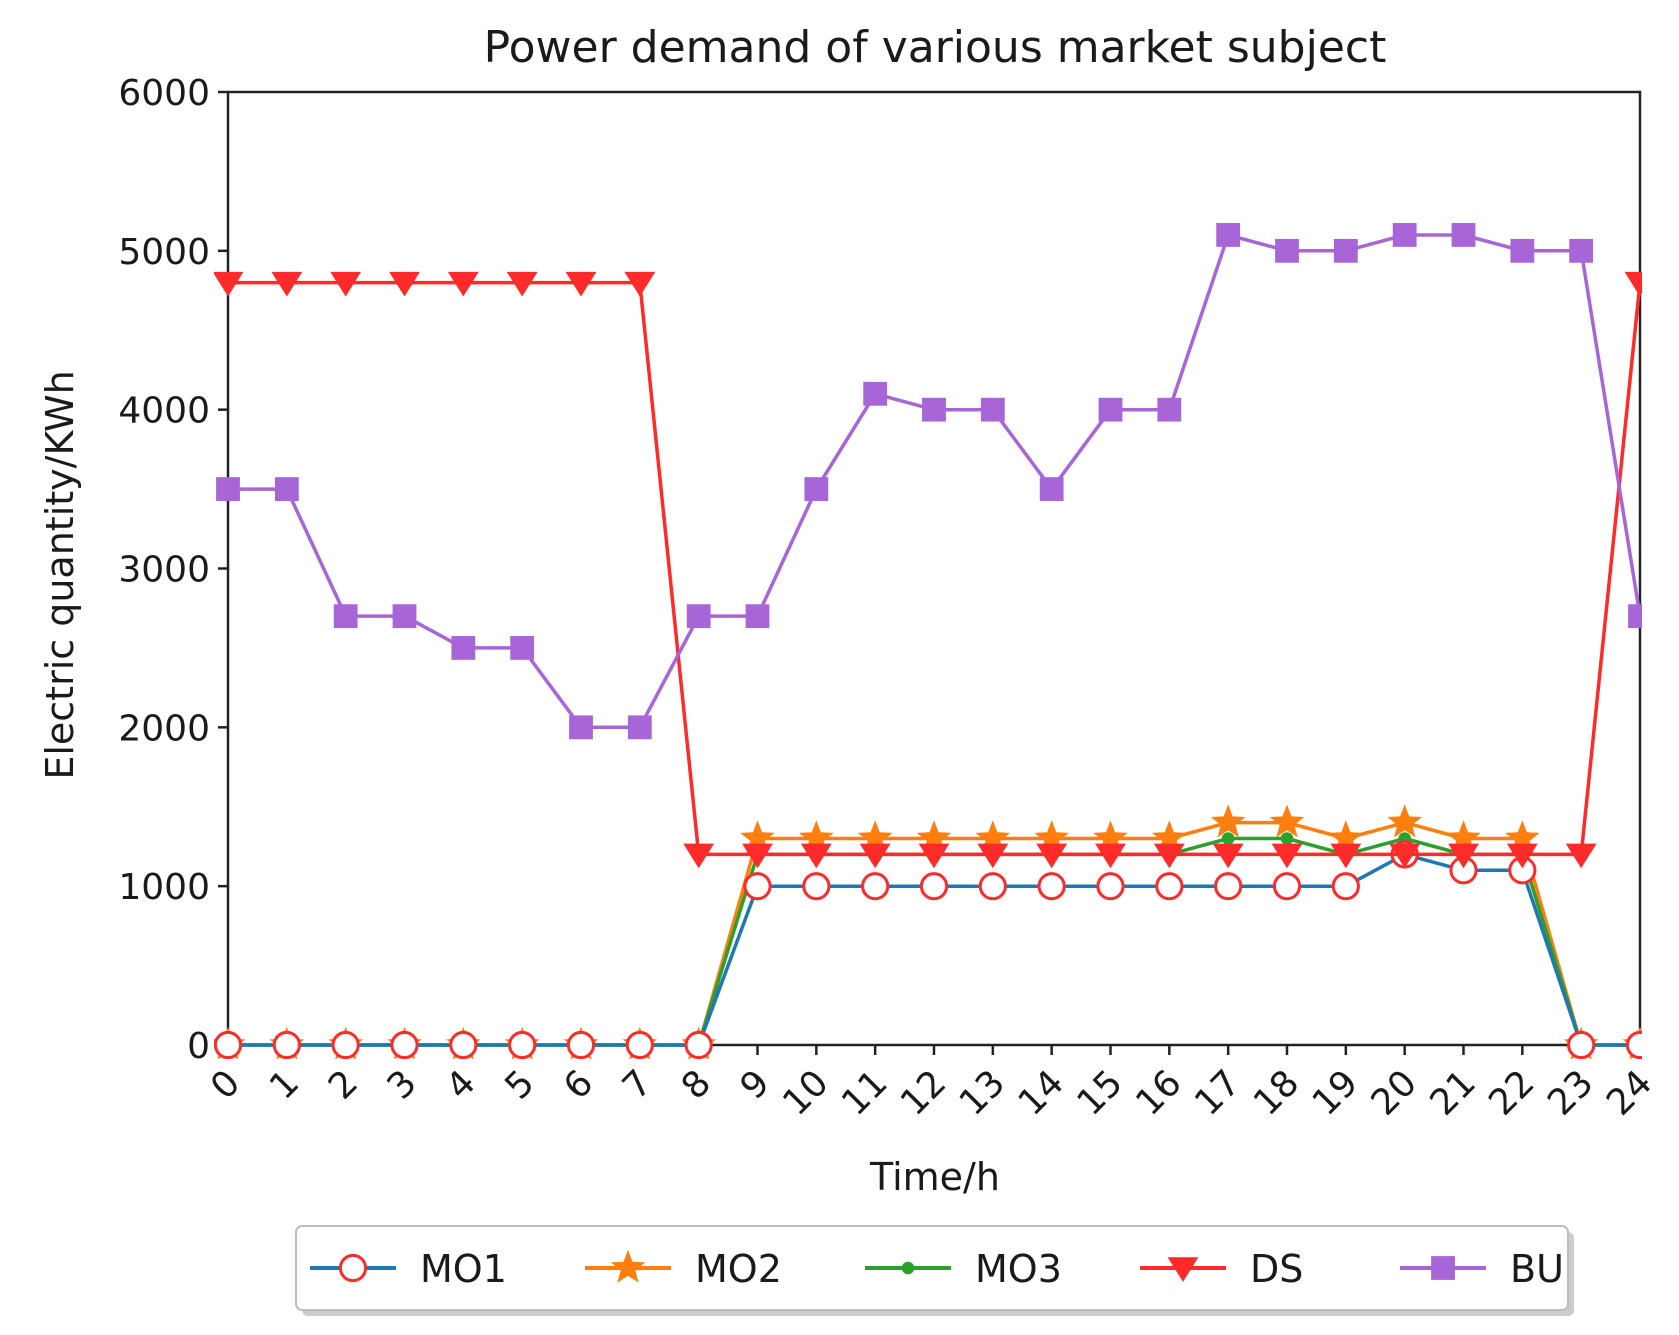  Describe the element at coordinates (463, 1269) in the screenshot. I see `legend-label: MO1` at that location.